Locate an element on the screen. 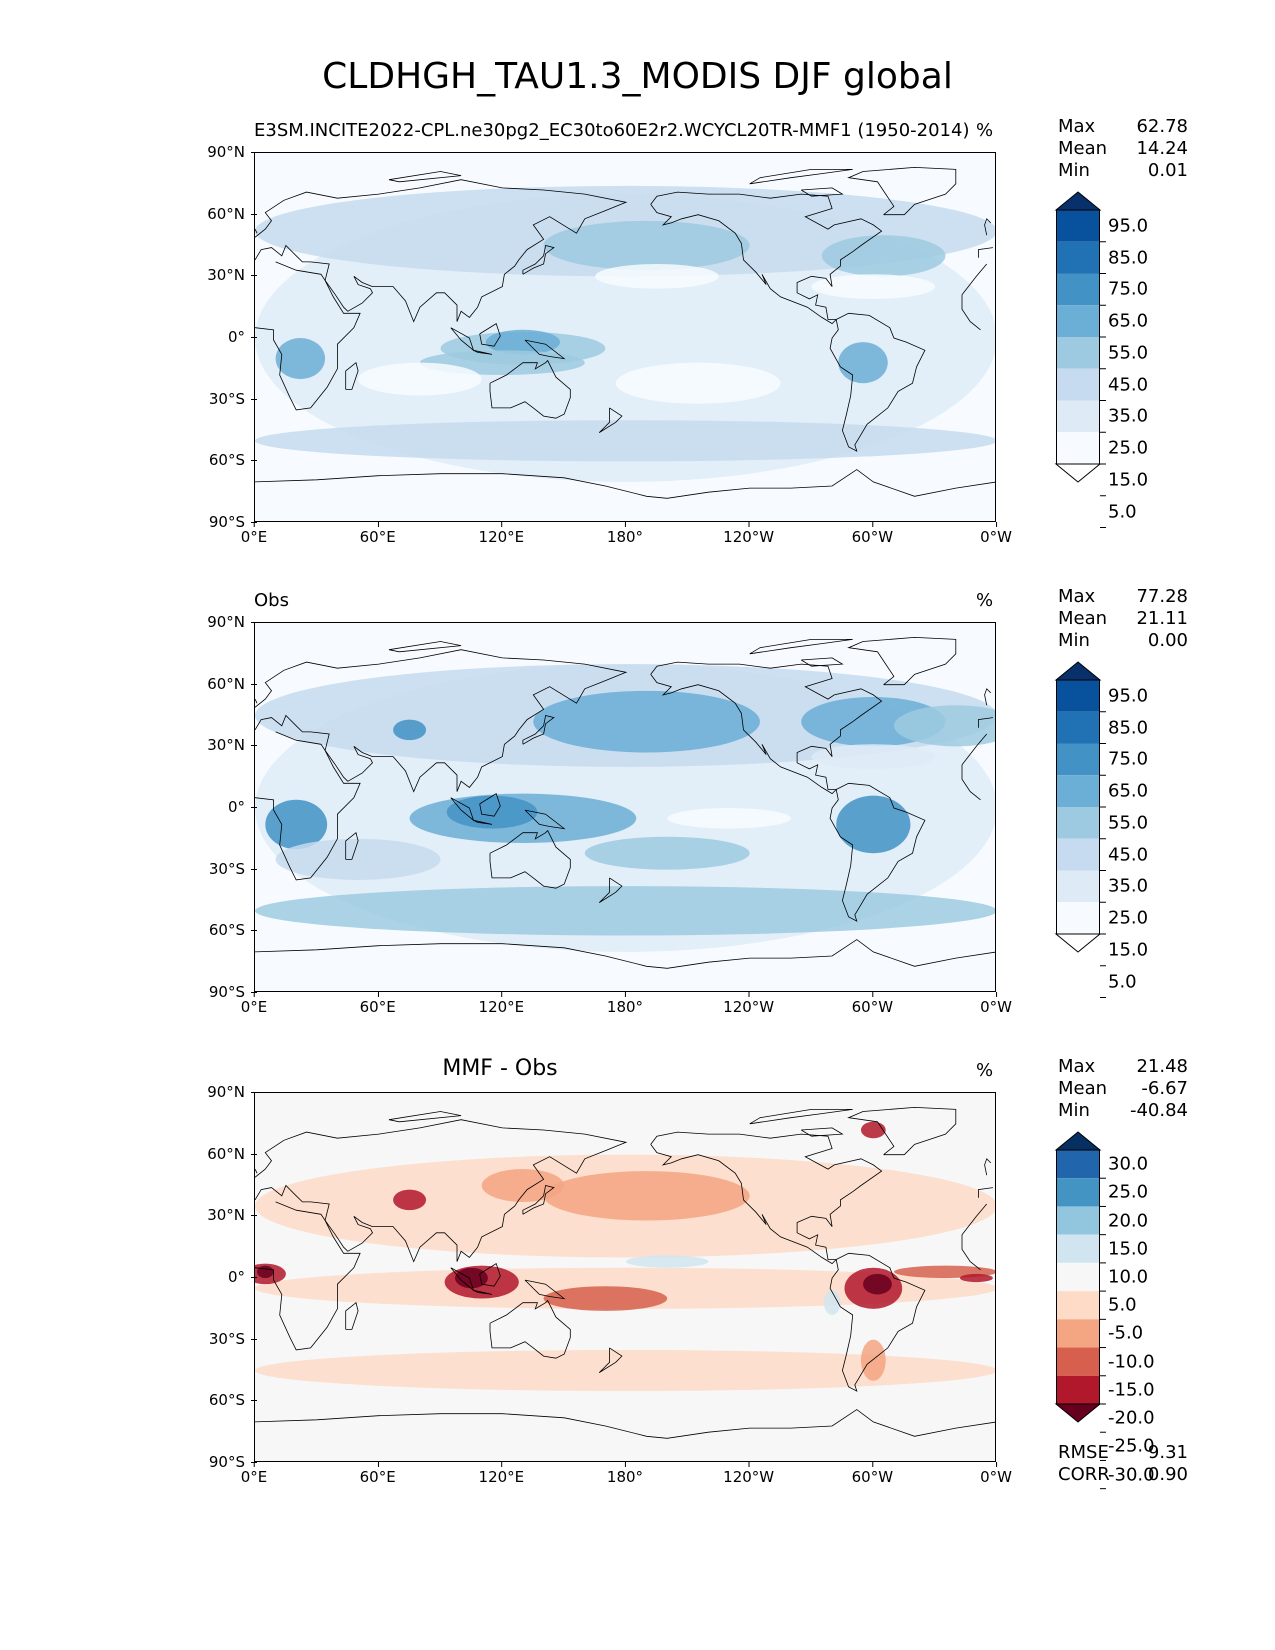 This screenshot has width=1275, height=1650. map-obs is located at coordinates (625, 807).